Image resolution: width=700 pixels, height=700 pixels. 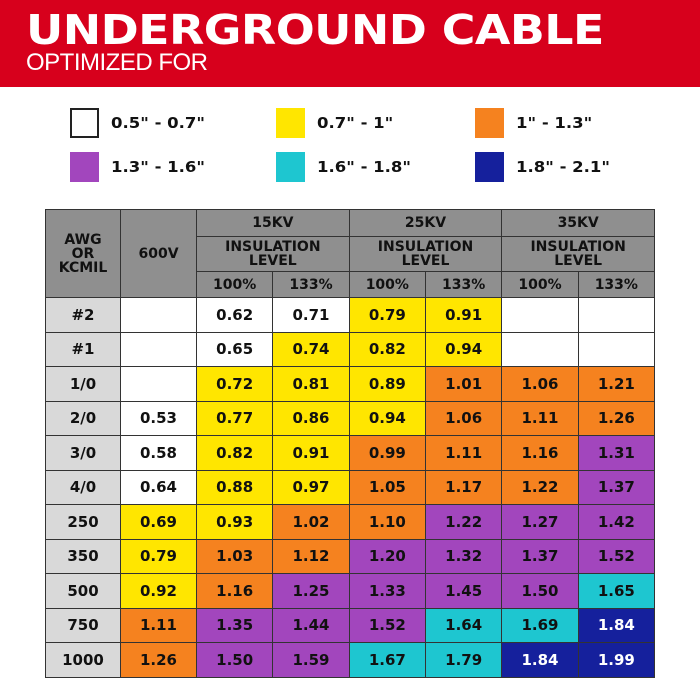 I want to click on diameter-cell: 0.62, so click(x=234, y=315).